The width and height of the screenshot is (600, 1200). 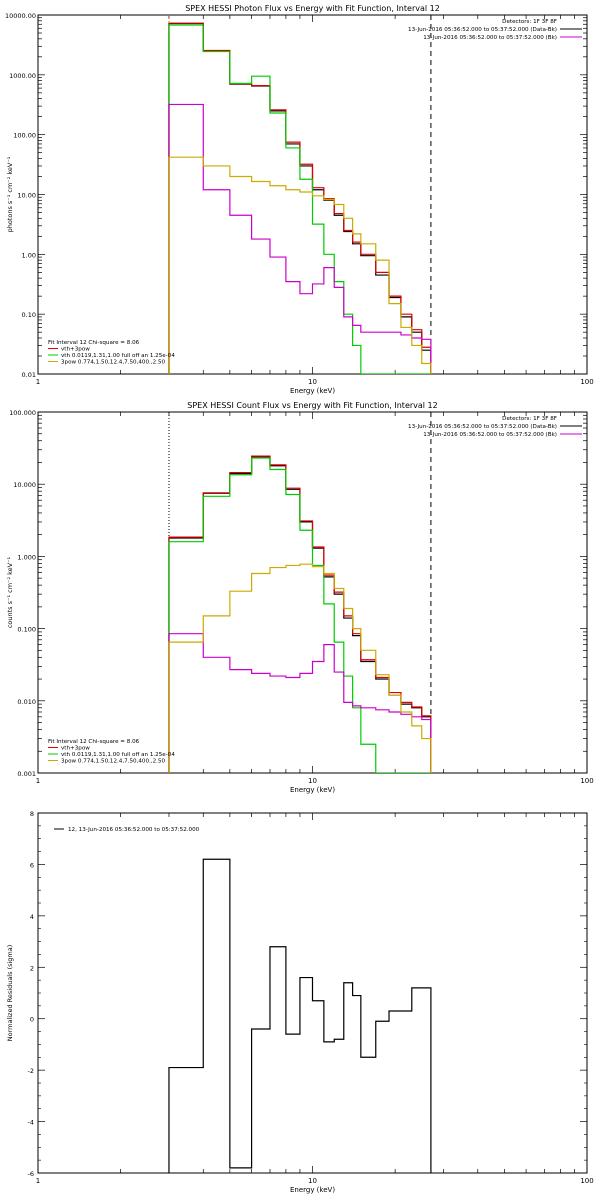 I want to click on y-tick-label: 100.00, so click(x=24, y=136).